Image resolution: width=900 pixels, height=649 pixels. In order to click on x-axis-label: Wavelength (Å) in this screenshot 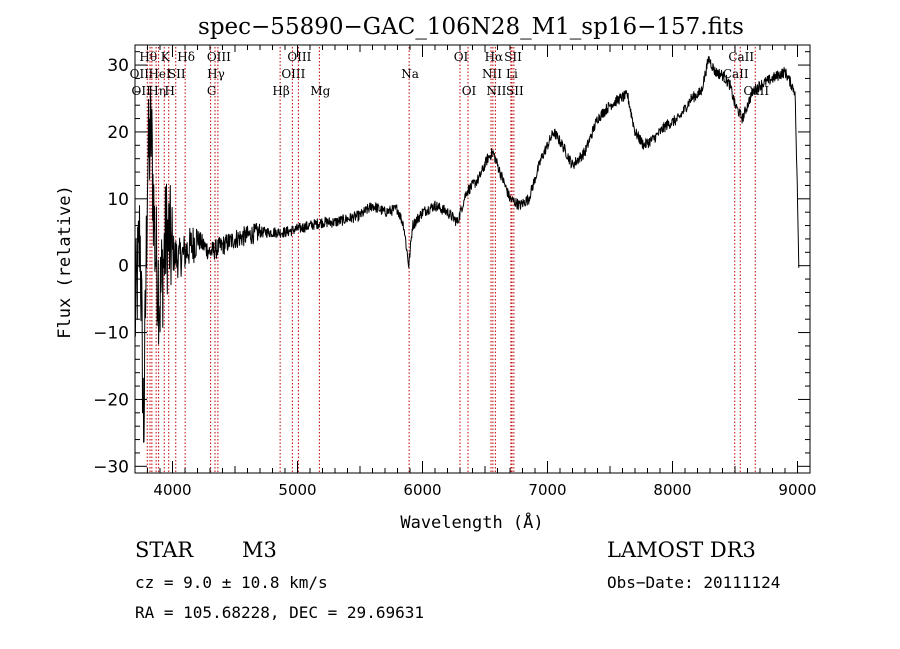, I will do `click(471, 522)`.